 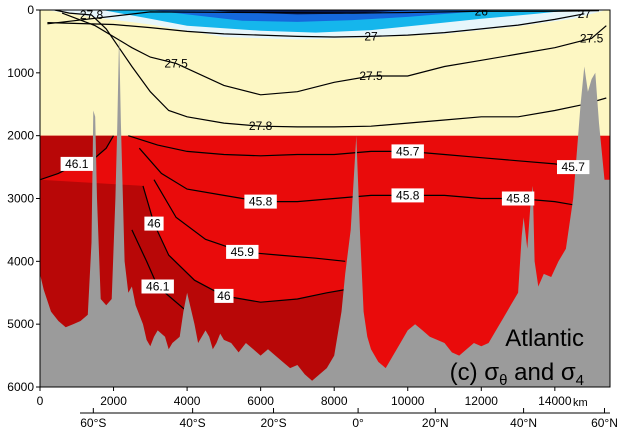 What do you see at coordinates (408, 401) in the screenshot?
I see `x-tick-label: 10000` at bounding box center [408, 401].